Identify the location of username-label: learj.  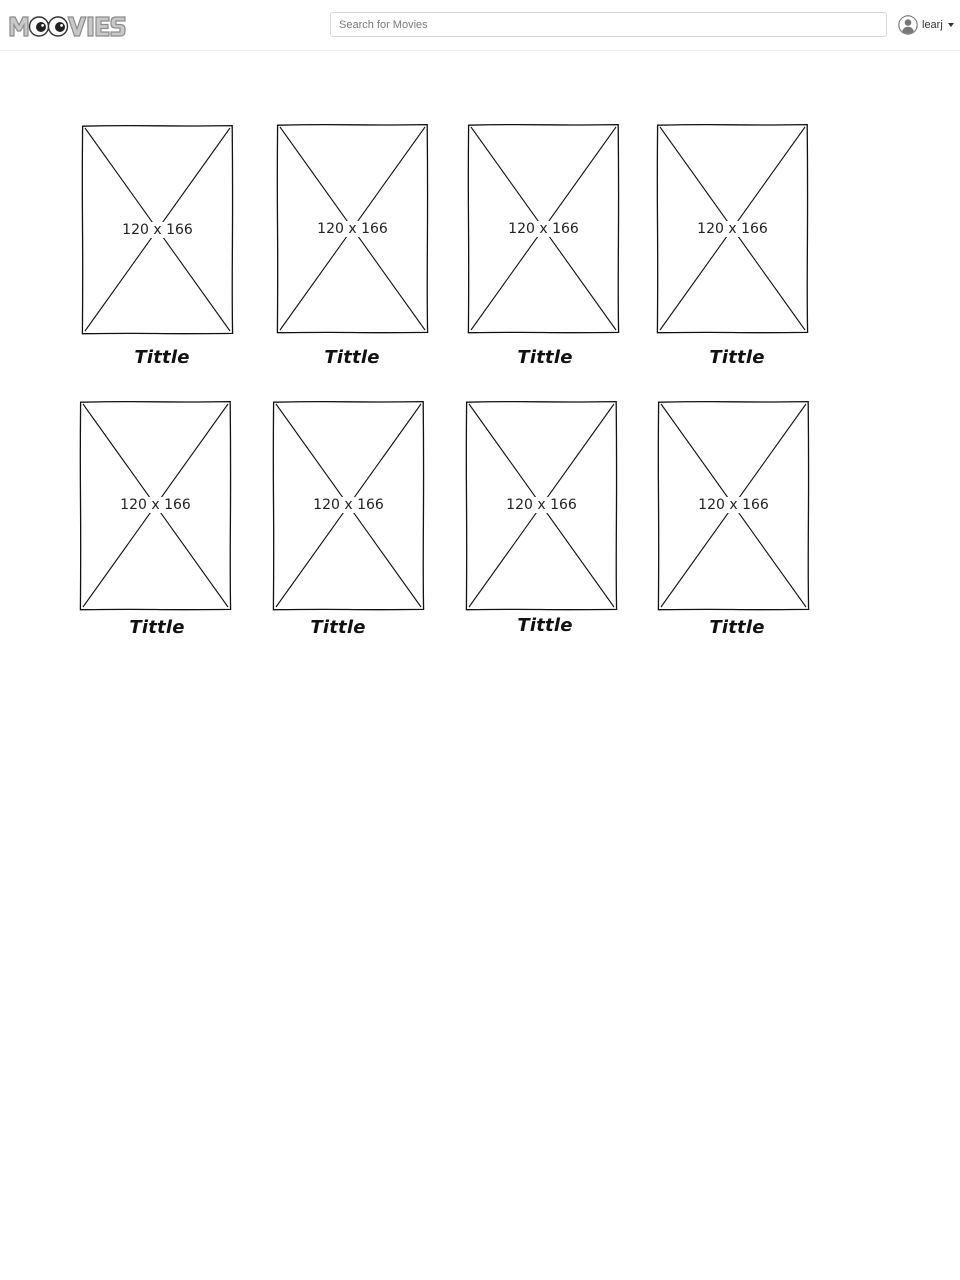
(932, 25).